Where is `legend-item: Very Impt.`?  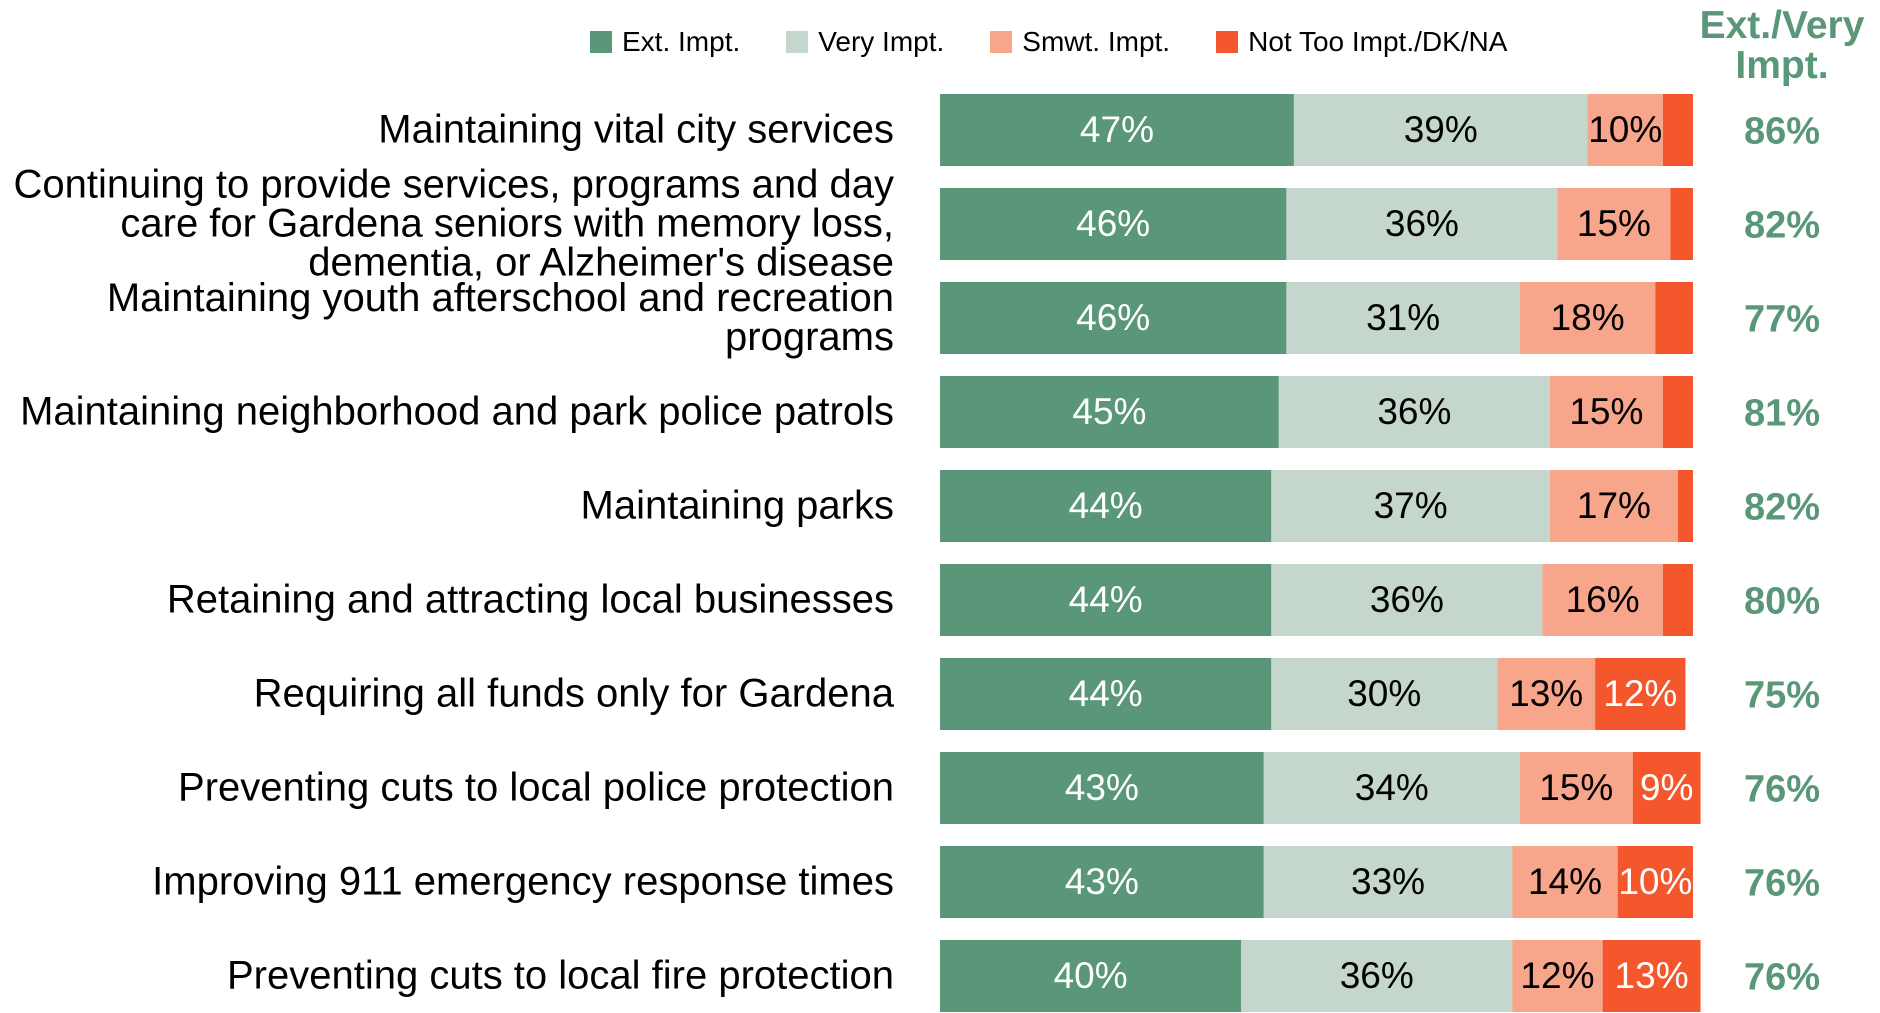
legend-item: Very Impt. is located at coordinates (865, 42).